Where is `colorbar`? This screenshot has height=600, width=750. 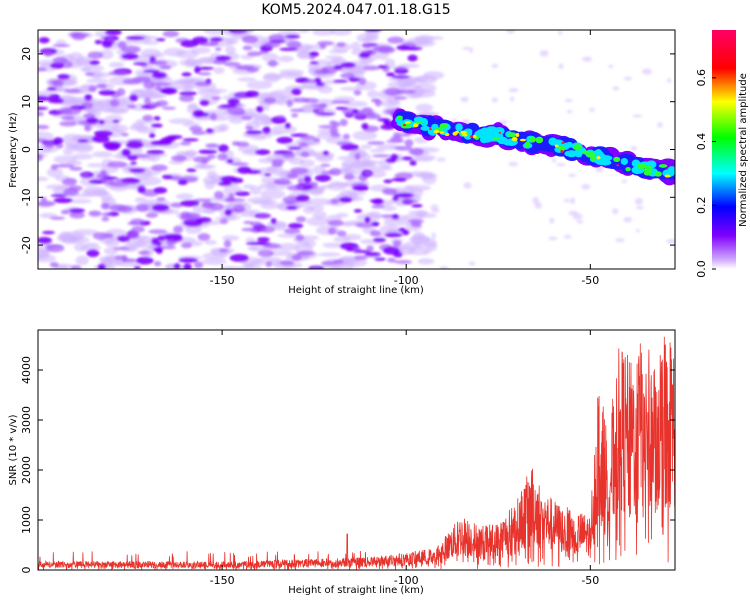
colorbar is located at coordinates (724, 149).